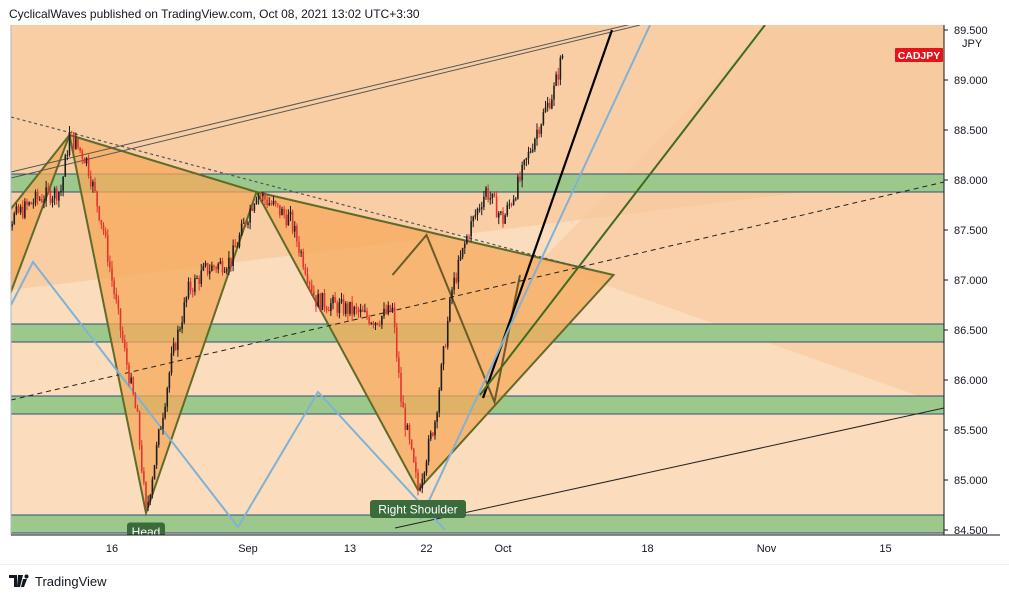  What do you see at coordinates (972, 44) in the screenshot?
I see `currency-label: JPY` at bounding box center [972, 44].